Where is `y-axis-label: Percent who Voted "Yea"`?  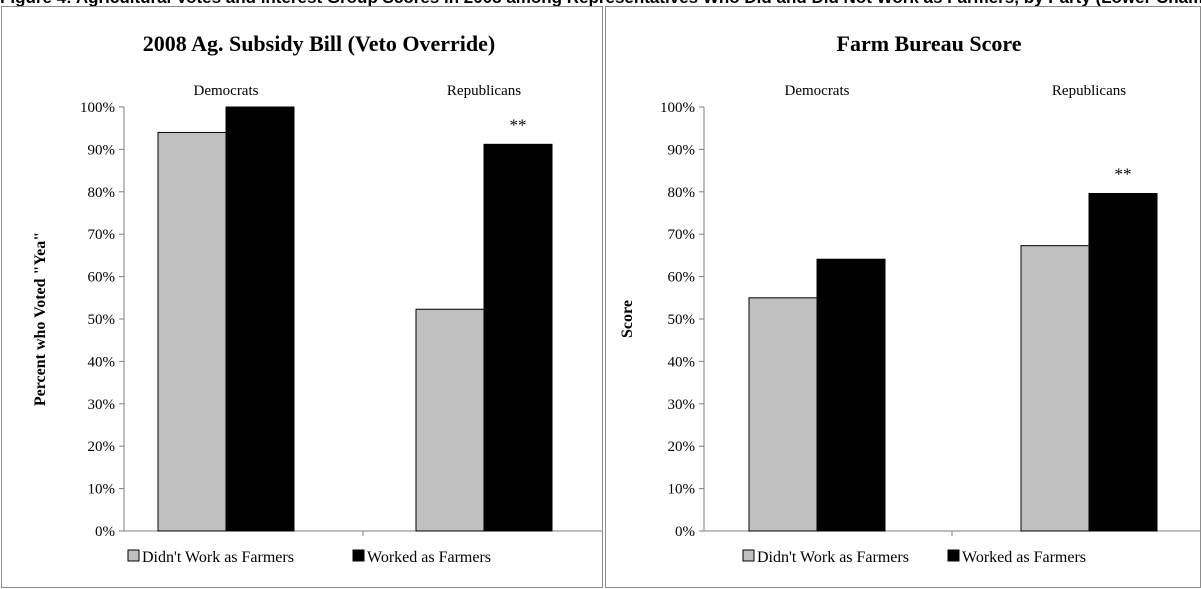 y-axis-label: Percent who Voted "Yea" is located at coordinates (40, 319).